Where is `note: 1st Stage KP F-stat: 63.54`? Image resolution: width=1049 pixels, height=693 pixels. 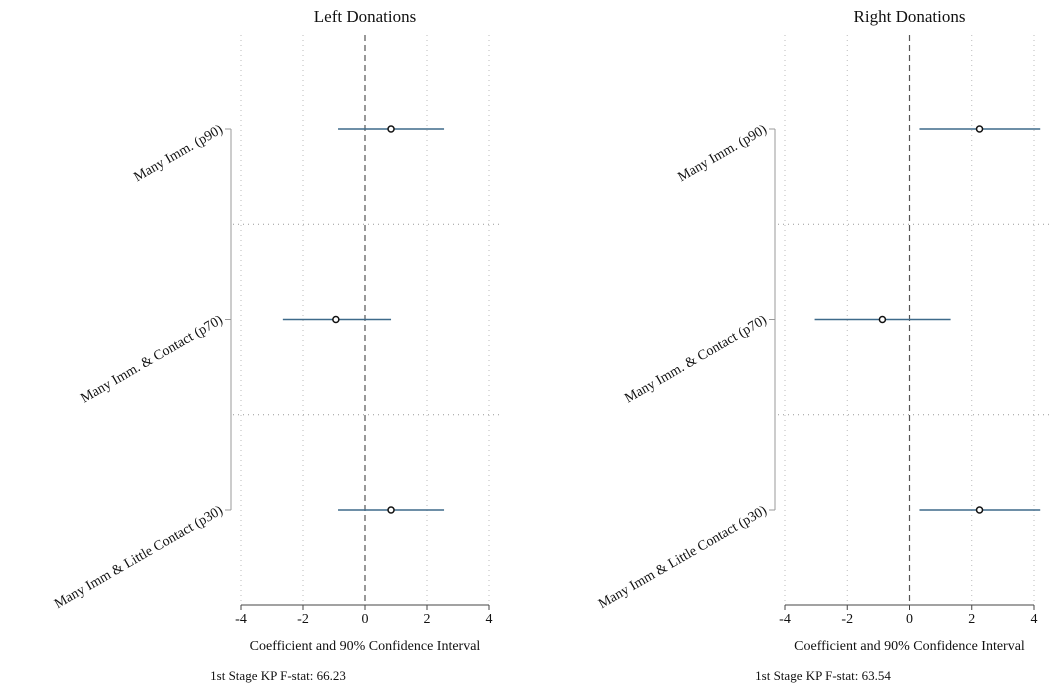
note: 1st Stage KP F-stat: 63.54 is located at coordinates (823, 675).